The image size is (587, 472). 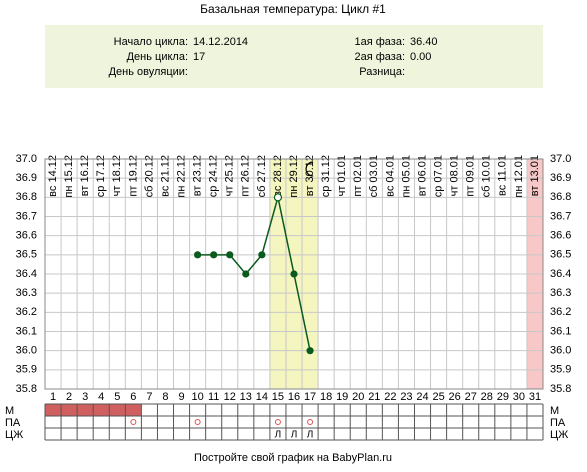 What do you see at coordinates (101, 397) in the screenshot?
I see `day-number: 4` at bounding box center [101, 397].